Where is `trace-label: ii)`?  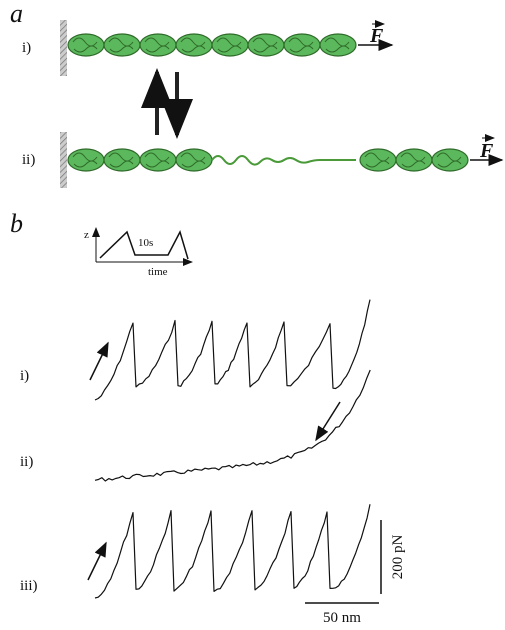
trace-label: ii) is located at coordinates (26, 462).